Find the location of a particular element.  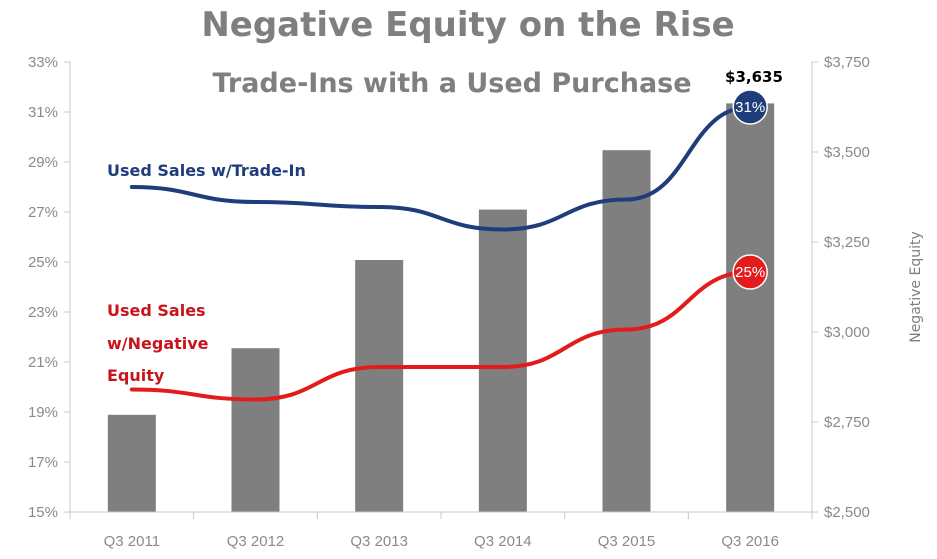

right-axis-title: Negative Equity is located at coordinates (916, 287).